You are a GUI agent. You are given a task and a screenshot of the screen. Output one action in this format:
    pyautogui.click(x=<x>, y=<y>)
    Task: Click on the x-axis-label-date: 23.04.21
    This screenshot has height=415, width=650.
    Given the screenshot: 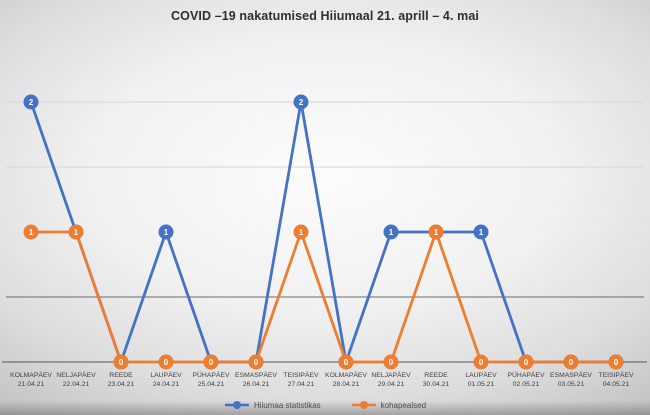 What is the action you would take?
    pyautogui.click(x=121, y=384)
    